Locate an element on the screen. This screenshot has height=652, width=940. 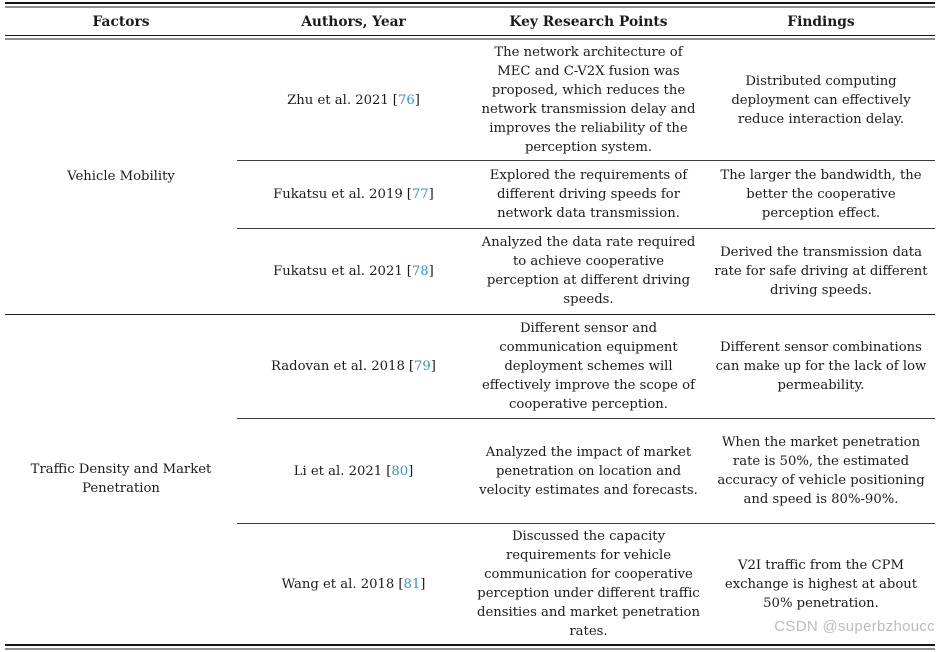
column-header-authors-year: Authors, Year is located at coordinates (353, 21).